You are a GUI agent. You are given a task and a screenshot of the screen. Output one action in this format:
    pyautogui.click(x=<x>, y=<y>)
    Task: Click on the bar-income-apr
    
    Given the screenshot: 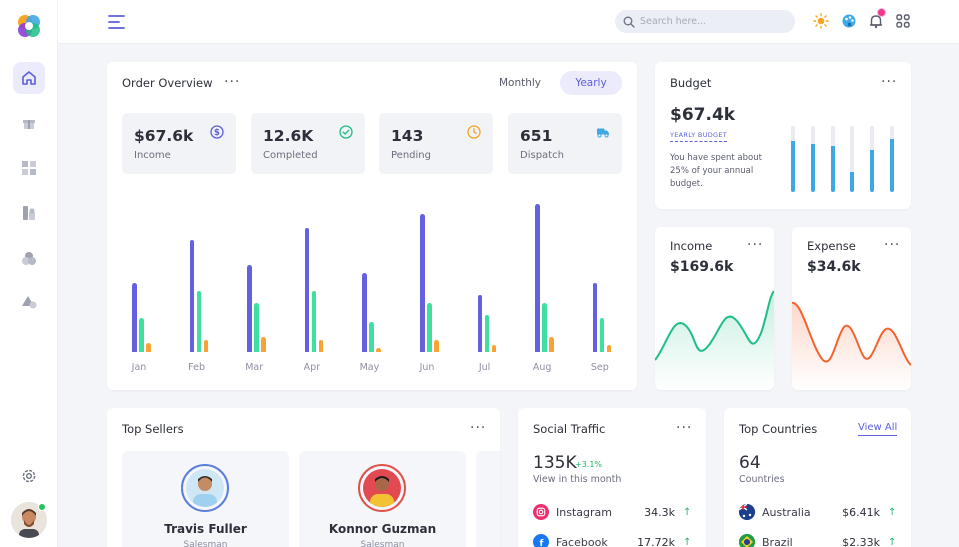 What is the action you would take?
    pyautogui.click(x=307, y=289)
    